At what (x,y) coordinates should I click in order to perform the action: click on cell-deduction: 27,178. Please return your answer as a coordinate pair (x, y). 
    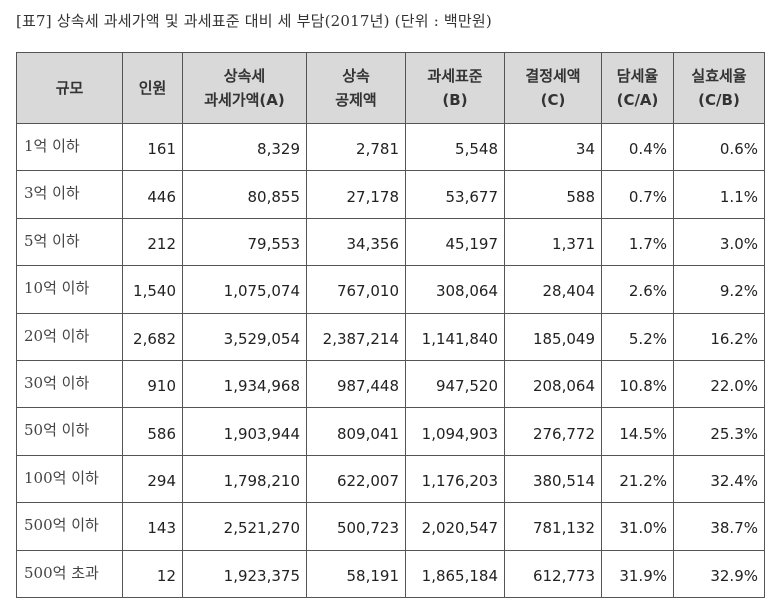
    Looking at the image, I should click on (356, 194).